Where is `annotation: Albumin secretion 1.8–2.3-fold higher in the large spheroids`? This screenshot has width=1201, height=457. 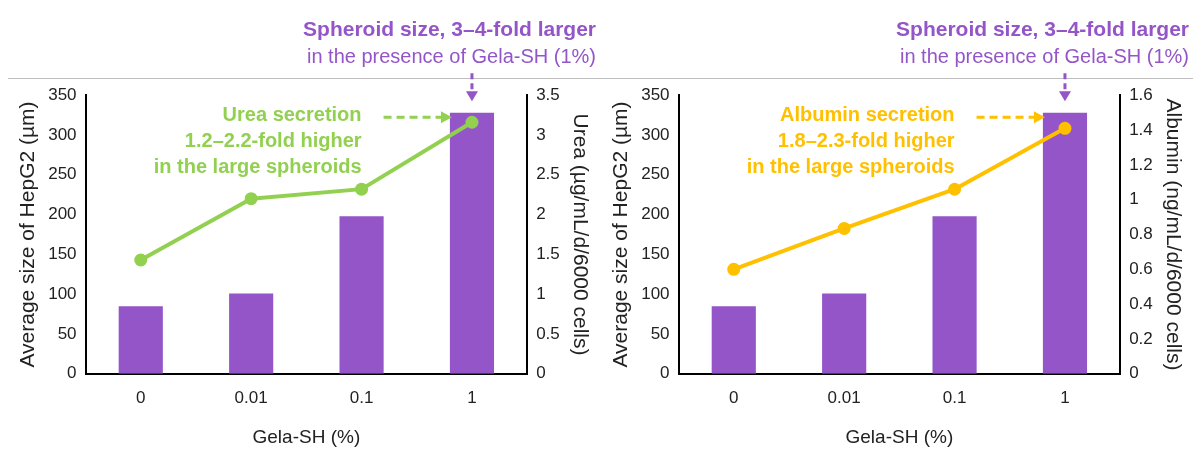 annotation: Albumin secretion 1.8–2.3-fold higher in the large spheroids is located at coordinates (850, 139).